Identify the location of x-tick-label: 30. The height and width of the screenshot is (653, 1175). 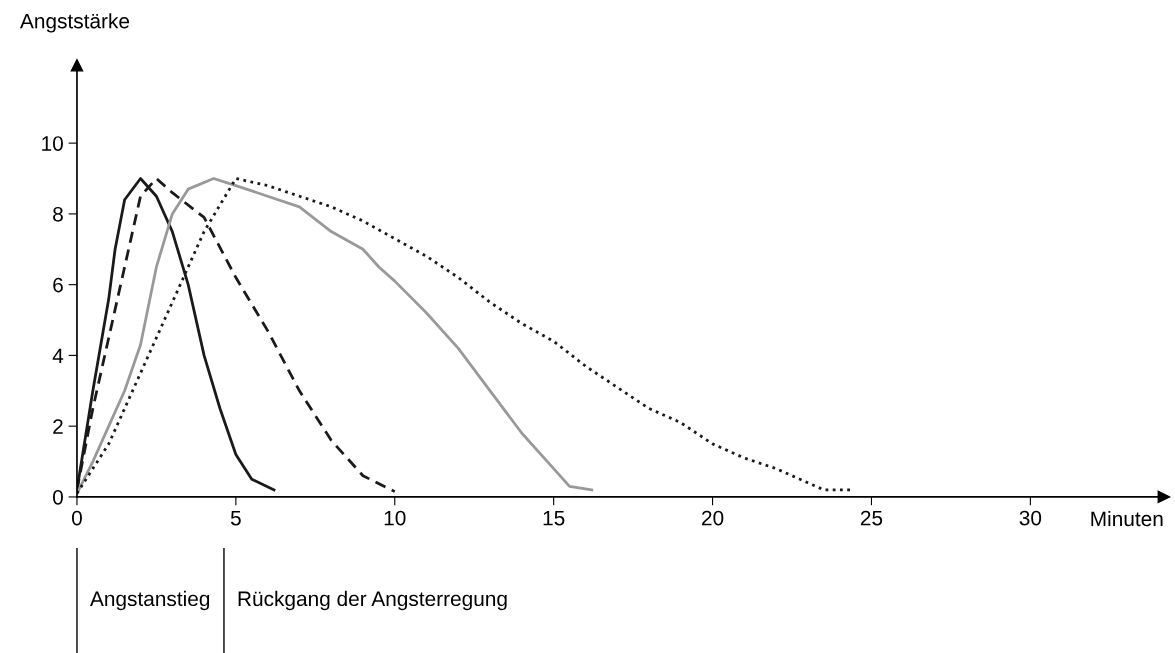
(1030, 518).